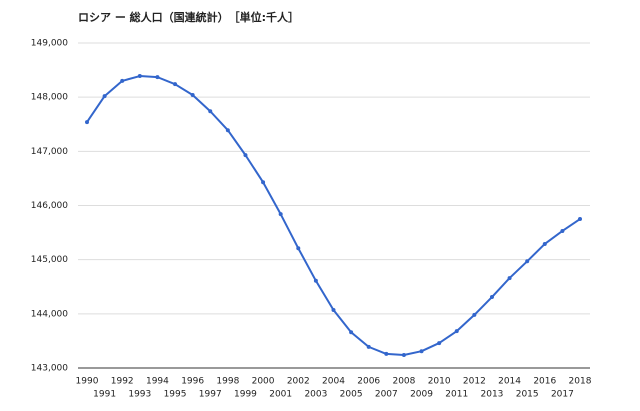 The height and width of the screenshot is (411, 640). What do you see at coordinates (544, 382) in the screenshot?
I see `x-tick-label: 2016` at bounding box center [544, 382].